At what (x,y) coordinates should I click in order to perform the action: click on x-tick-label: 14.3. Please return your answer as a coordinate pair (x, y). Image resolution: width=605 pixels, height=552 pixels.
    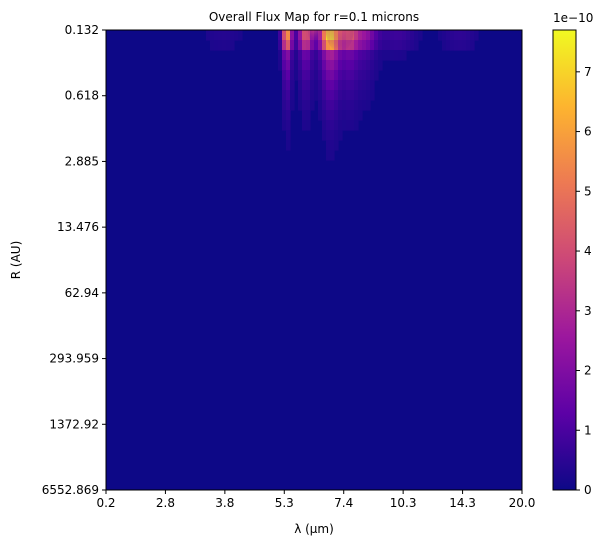
    Looking at the image, I should click on (462, 503).